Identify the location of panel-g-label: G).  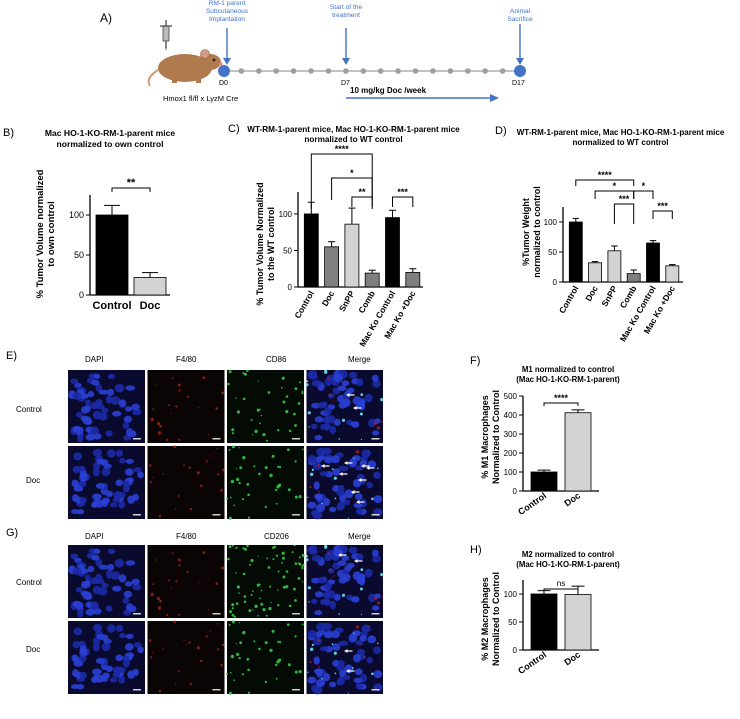
(12, 533).